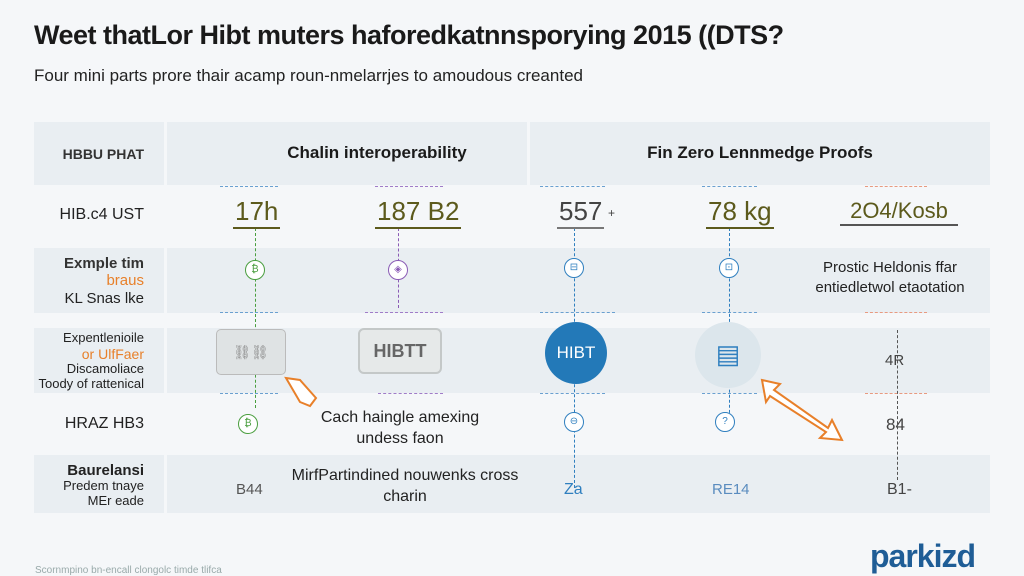 This screenshot has height=576, width=1024. I want to click on row-label-2-line3: KL Snas lke, so click(104, 298).